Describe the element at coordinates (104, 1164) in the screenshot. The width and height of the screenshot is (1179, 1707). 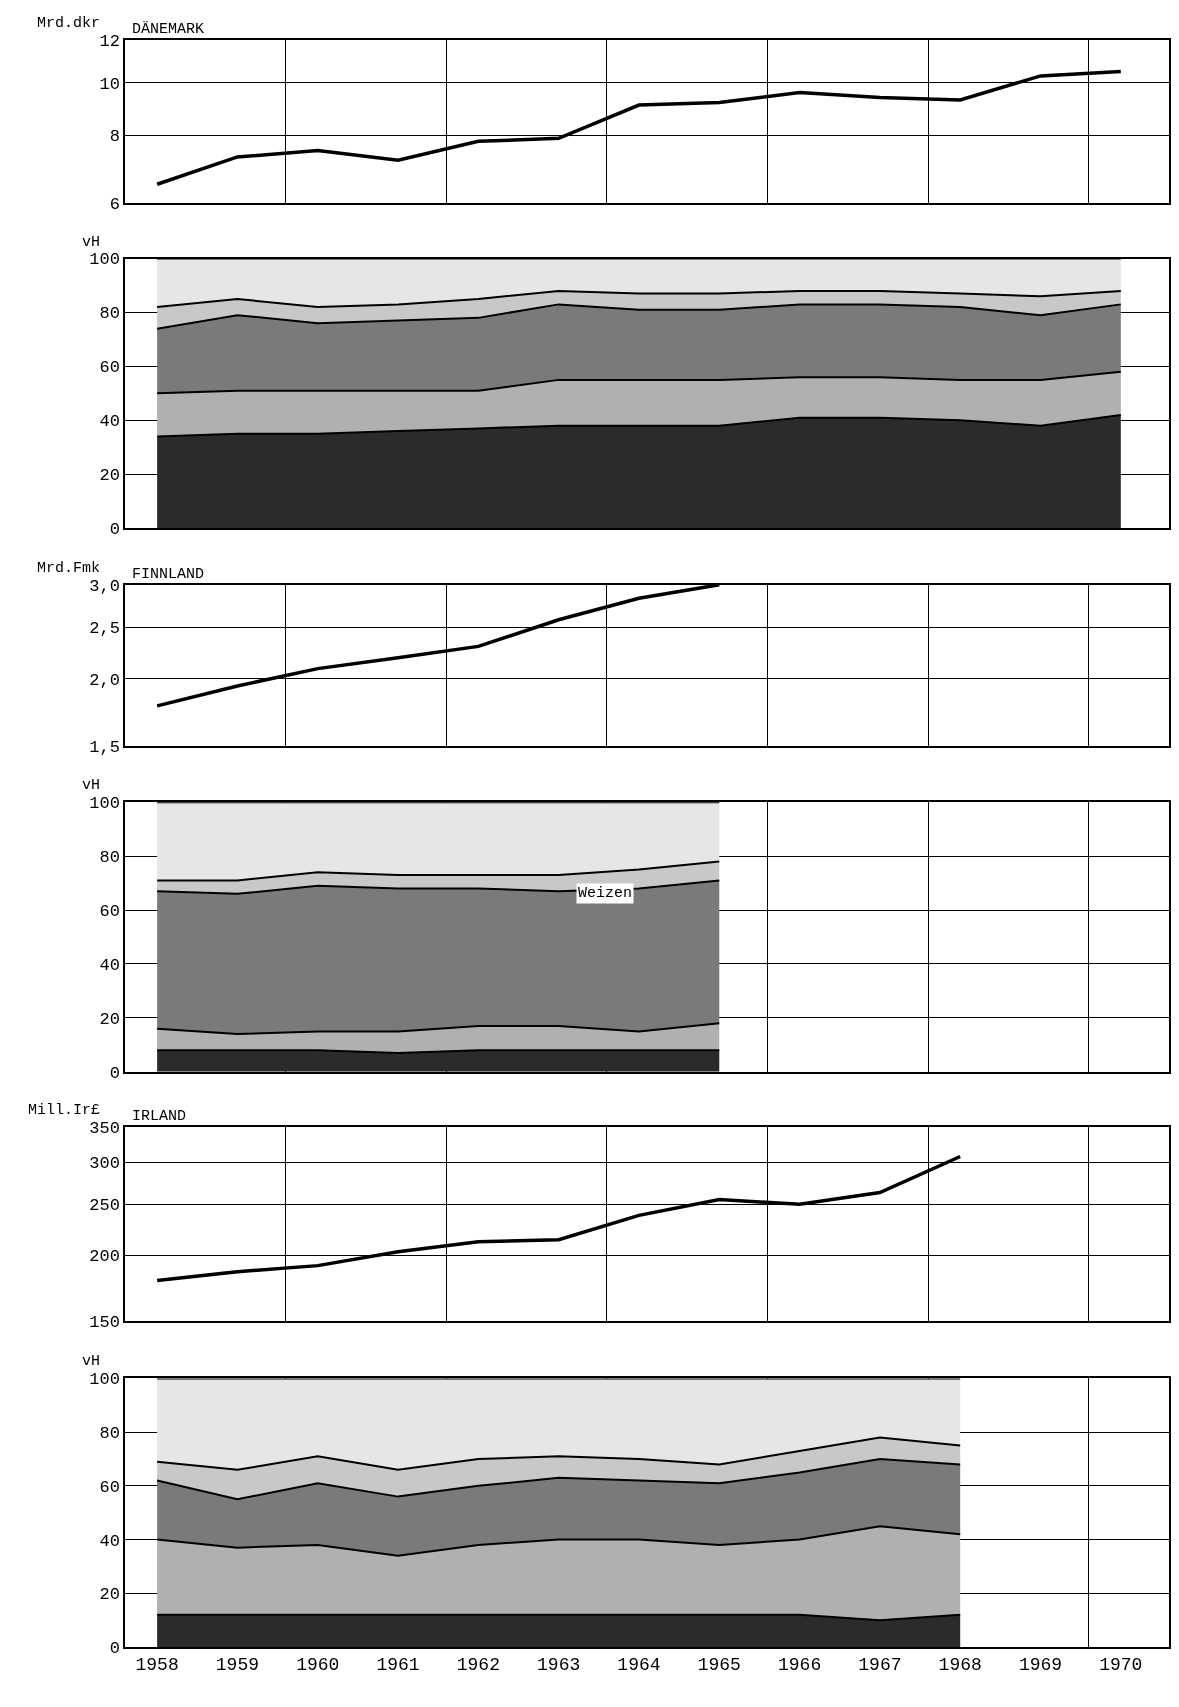
I see `y-tick-label: 300` at that location.